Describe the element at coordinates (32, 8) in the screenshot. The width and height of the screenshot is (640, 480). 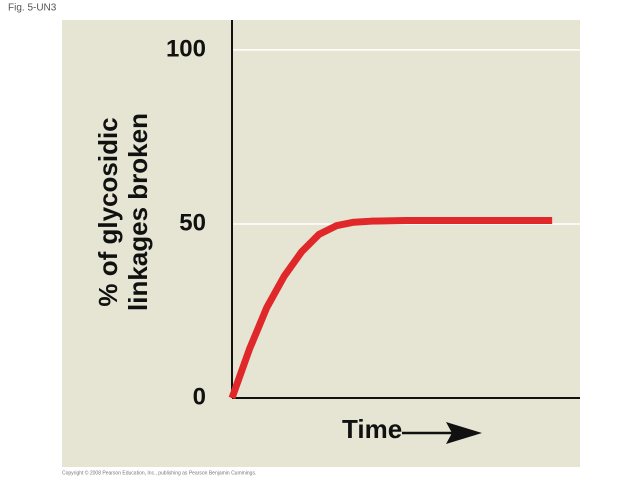
I see `figure-label: Fig. 5-UN3` at that location.